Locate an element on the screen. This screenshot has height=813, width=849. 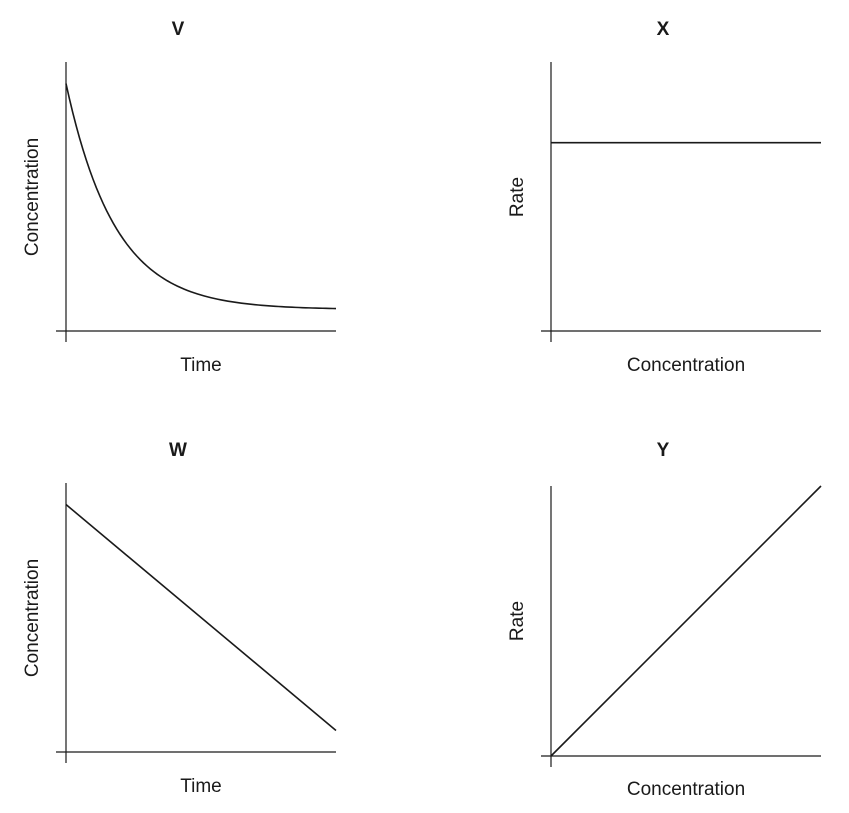
panel-w-line is located at coordinates (201, 617).